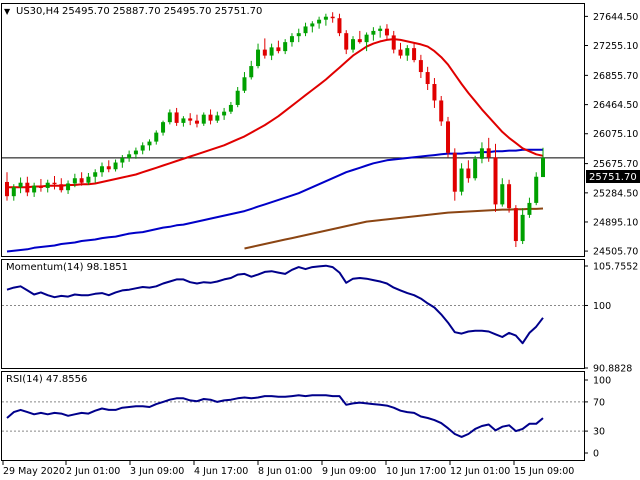 The height and width of the screenshot is (480, 640). Describe the element at coordinates (349, 471) in the screenshot. I see `x-tick-label: 9 Jun 09:00` at that location.